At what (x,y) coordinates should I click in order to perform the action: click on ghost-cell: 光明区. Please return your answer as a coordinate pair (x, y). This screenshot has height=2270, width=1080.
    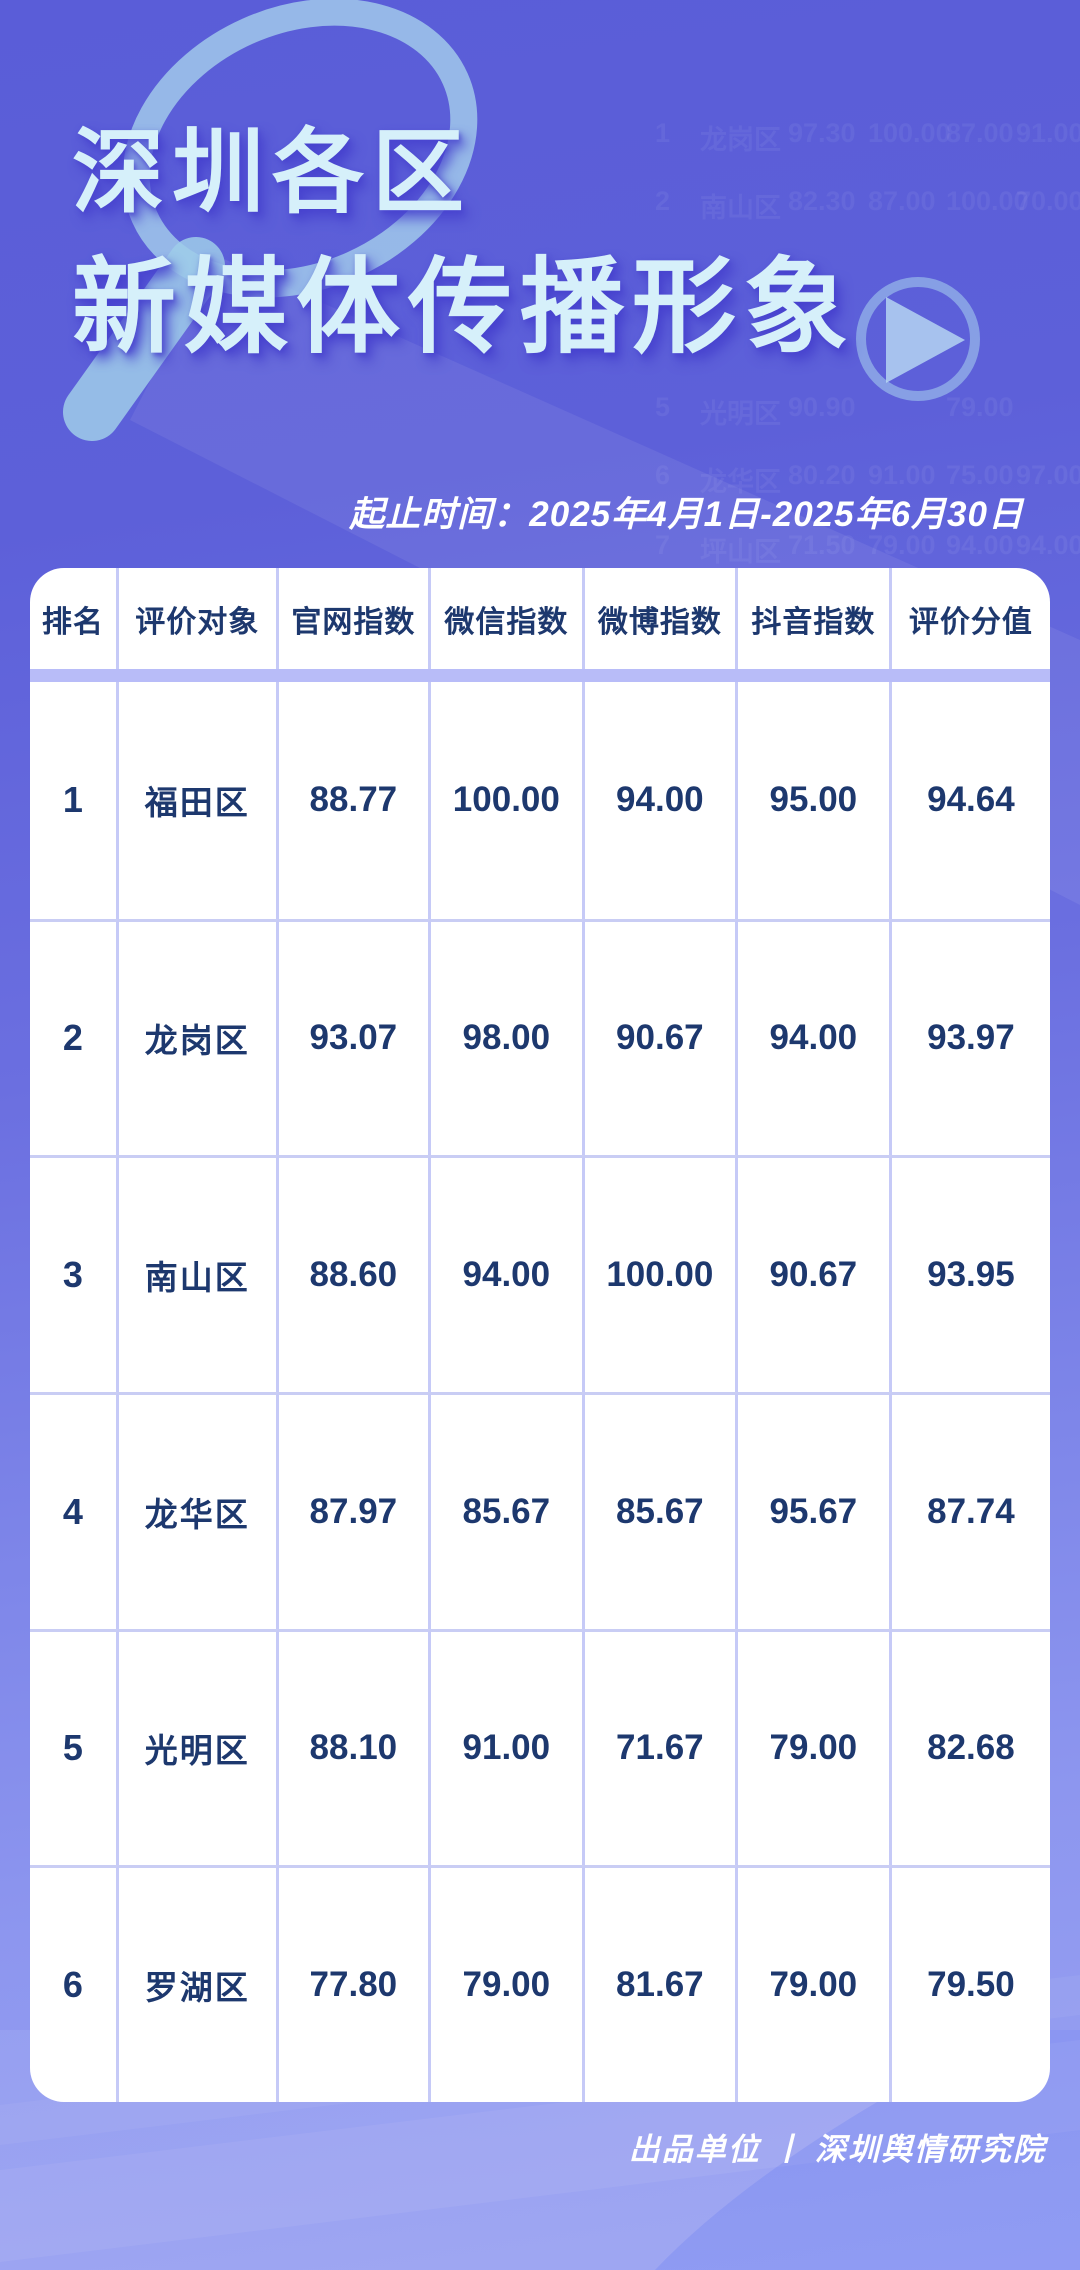
    Looking at the image, I should click on (740, 414).